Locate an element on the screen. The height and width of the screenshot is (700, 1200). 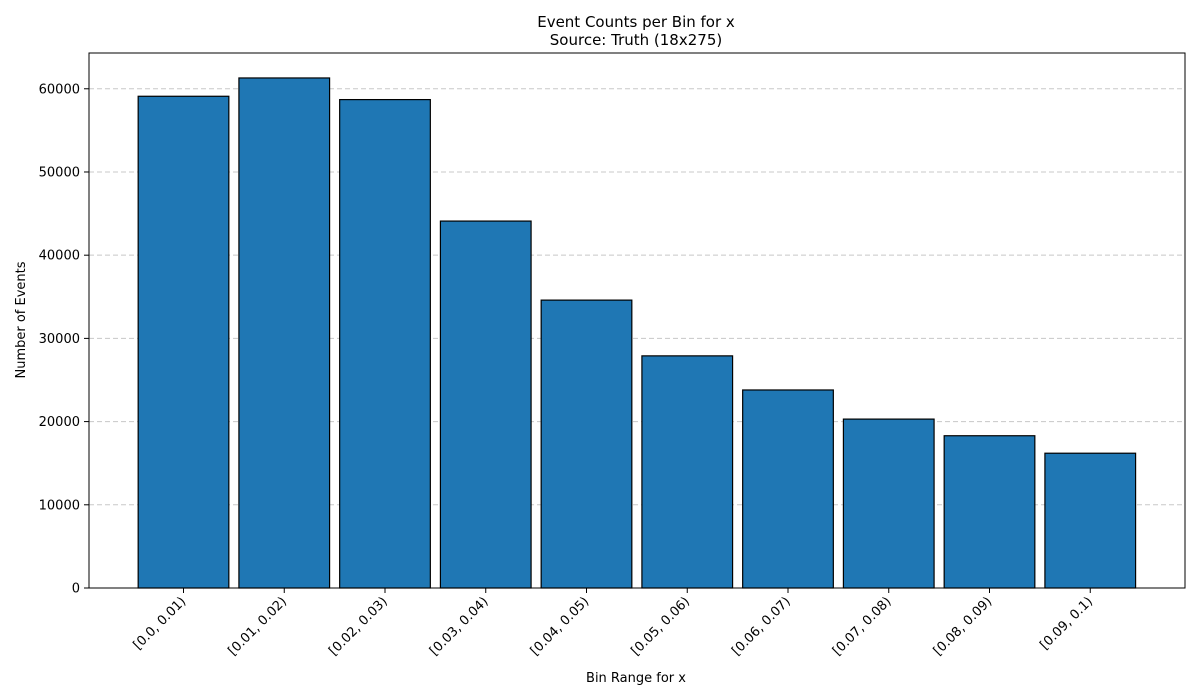
y-tick-label: 60000 is located at coordinates (59, 89).